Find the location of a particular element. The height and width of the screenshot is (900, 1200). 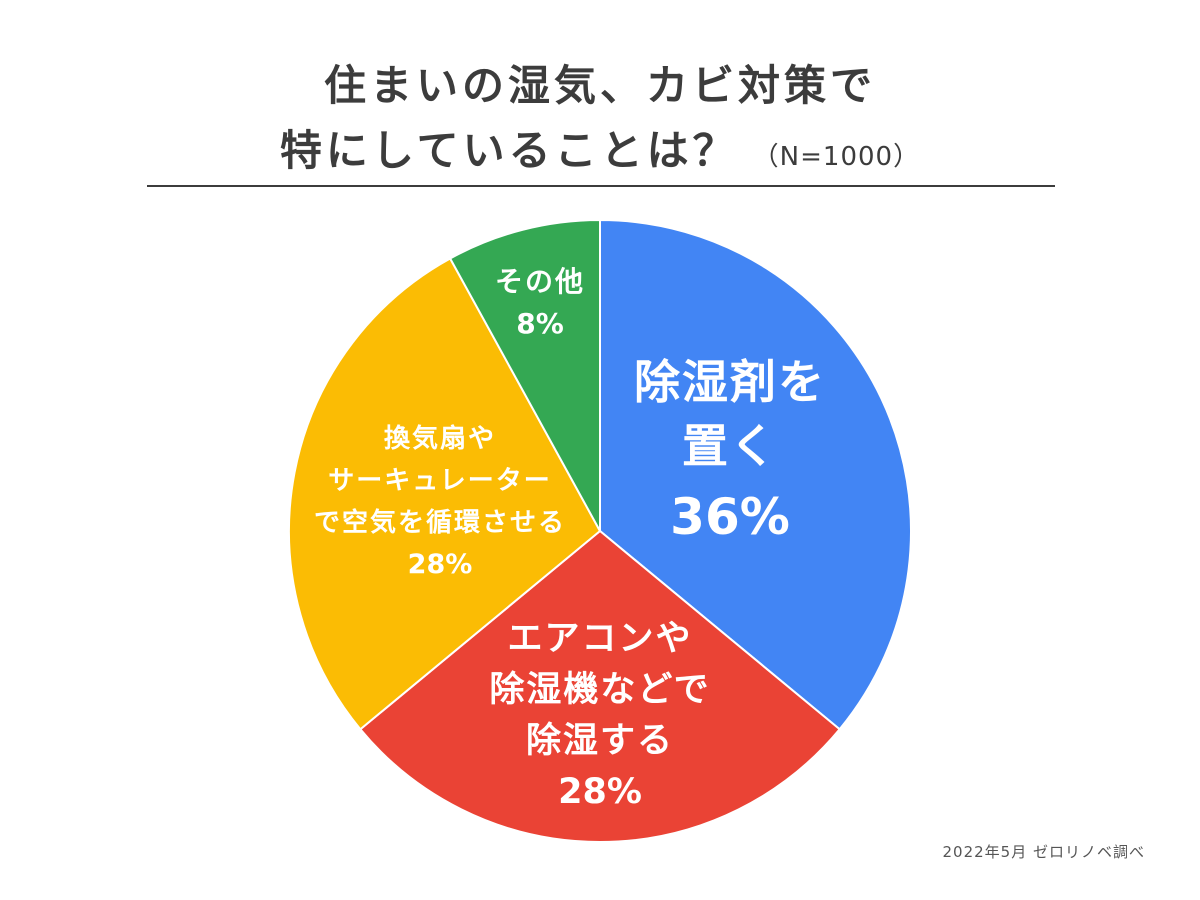

slice-label-3-line-1: 換気扇や is located at coordinates (440, 438).